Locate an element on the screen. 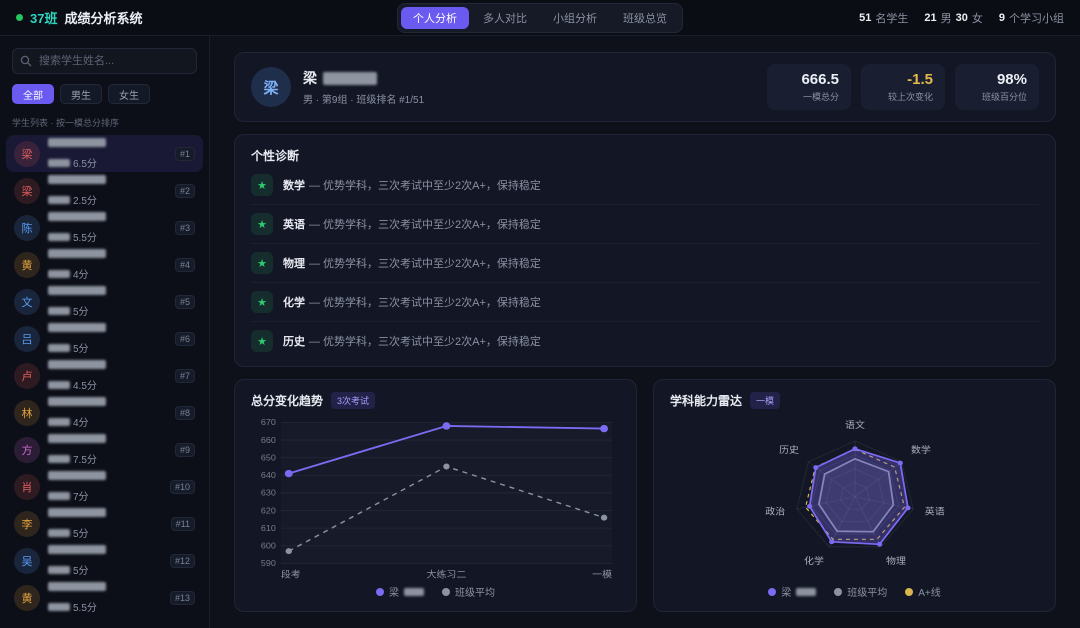  filter-all: 全部 is located at coordinates (33, 94).